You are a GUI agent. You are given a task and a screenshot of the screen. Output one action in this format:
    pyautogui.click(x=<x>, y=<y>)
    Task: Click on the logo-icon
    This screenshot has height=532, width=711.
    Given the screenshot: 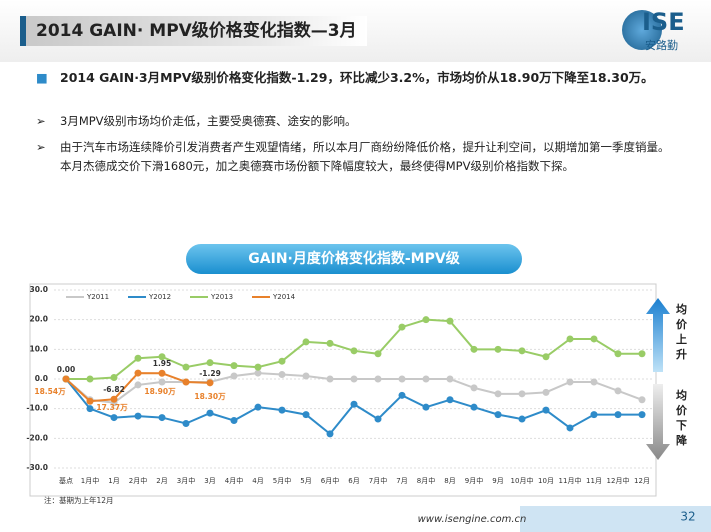 What is the action you would take?
    pyautogui.click(x=642, y=30)
    